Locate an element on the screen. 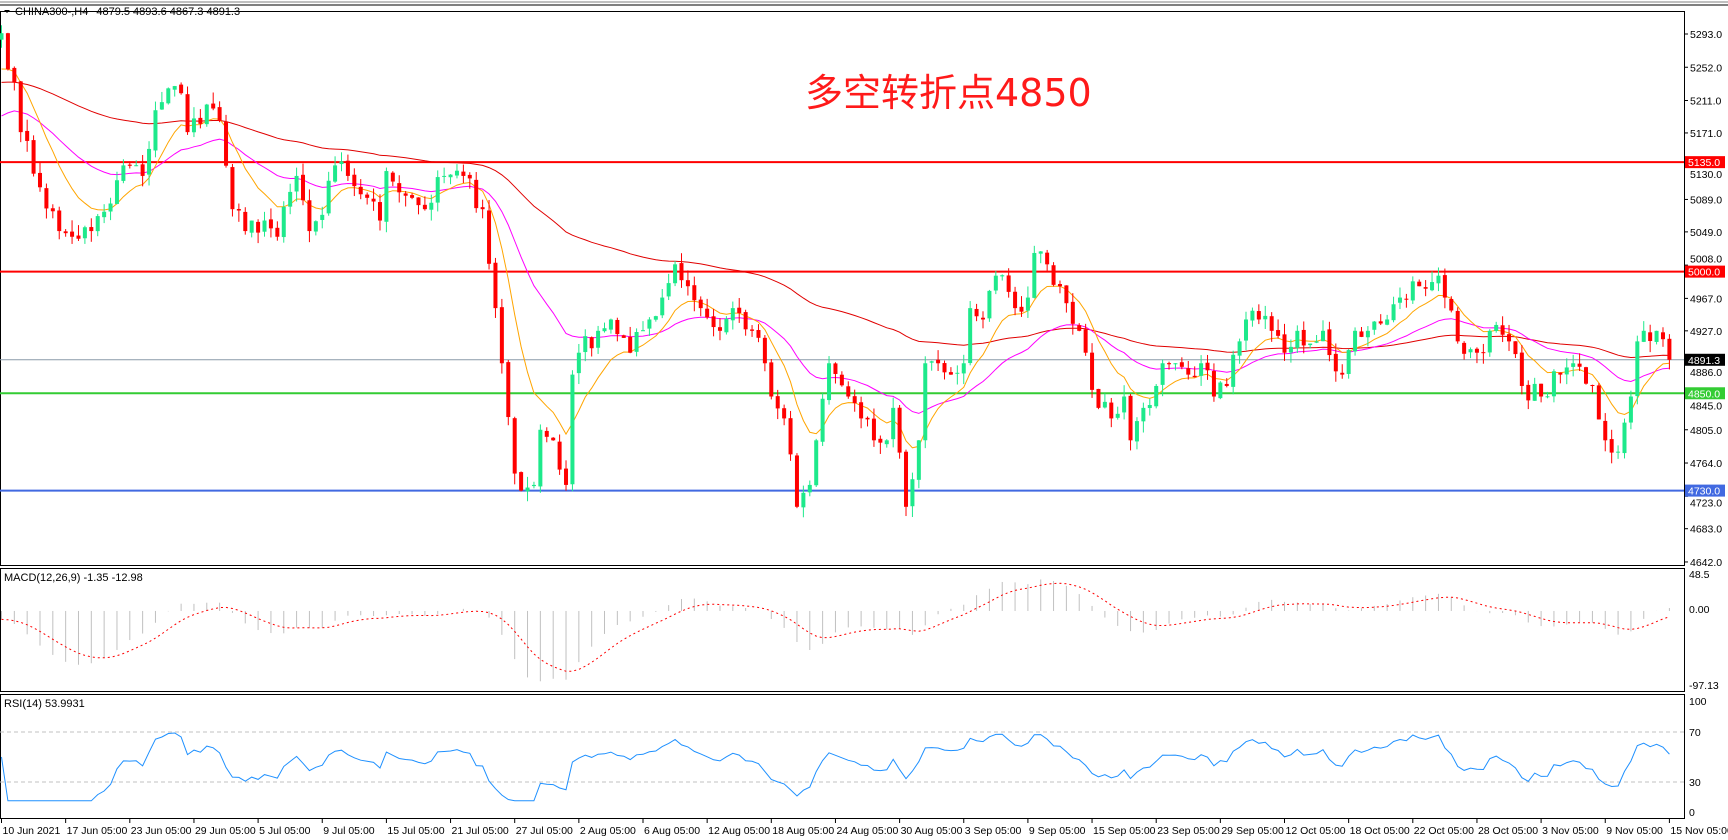 This screenshot has height=840, width=1728. date-tick-label: 9 Jul 05:00 is located at coordinates (349, 831).